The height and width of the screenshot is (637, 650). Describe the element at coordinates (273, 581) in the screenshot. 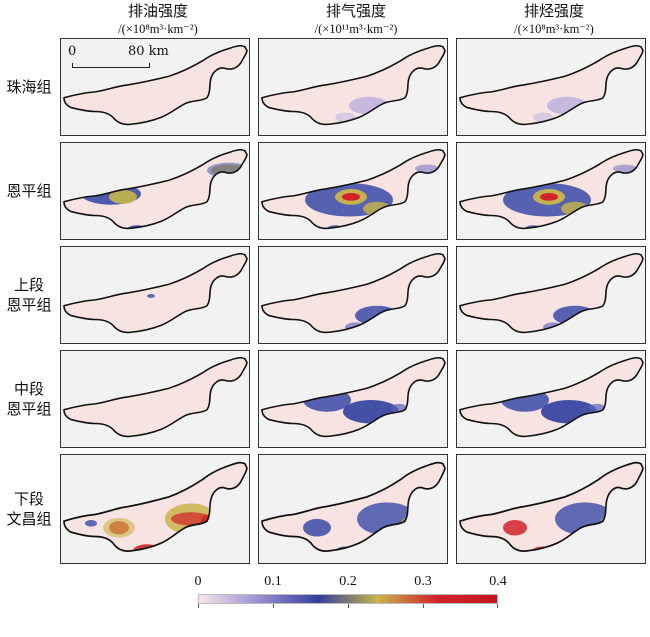

I see `colorbar-tick-label: 0.1` at that location.